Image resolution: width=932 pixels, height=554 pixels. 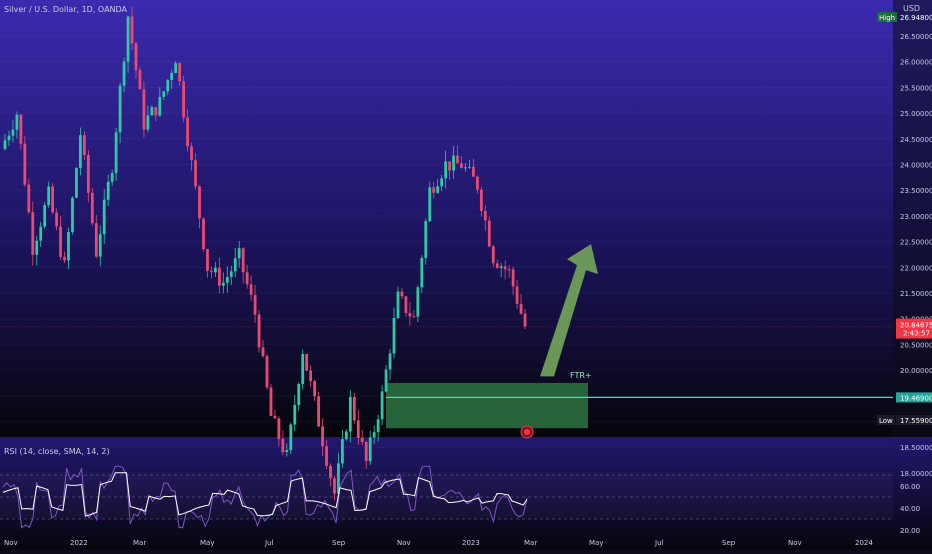 What do you see at coordinates (914, 328) in the screenshot?
I see `current-price-tag` at bounding box center [914, 328].